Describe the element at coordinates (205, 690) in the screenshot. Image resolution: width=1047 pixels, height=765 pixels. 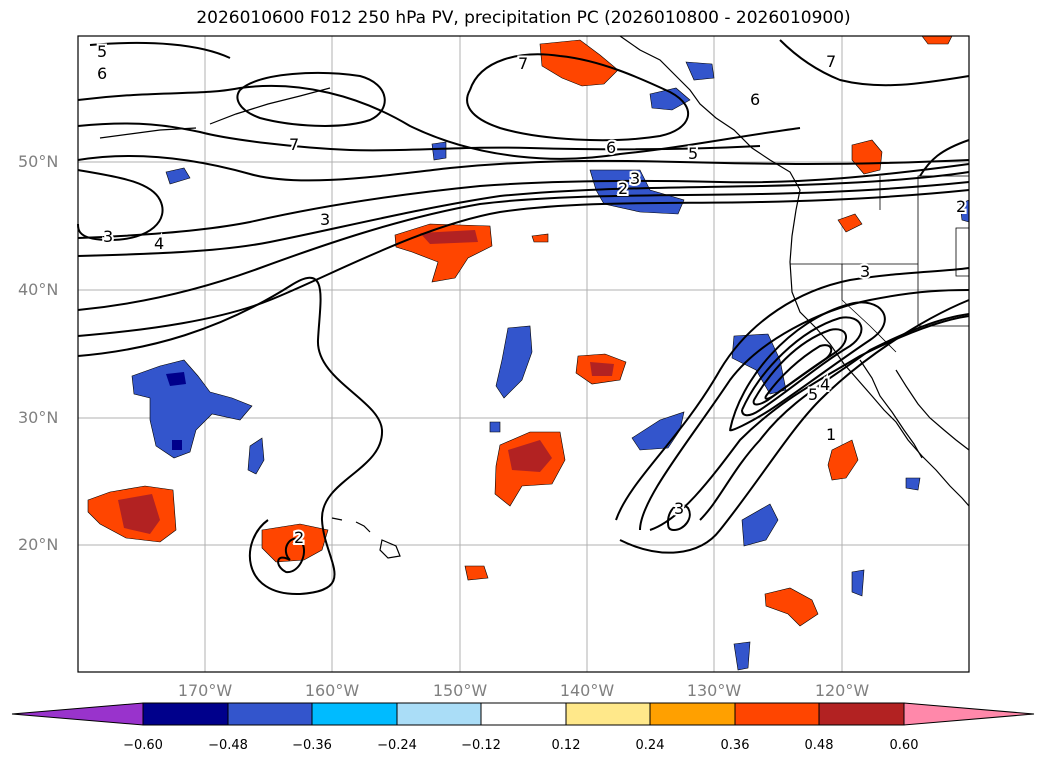
I see `lon-label: 170°W` at that location.